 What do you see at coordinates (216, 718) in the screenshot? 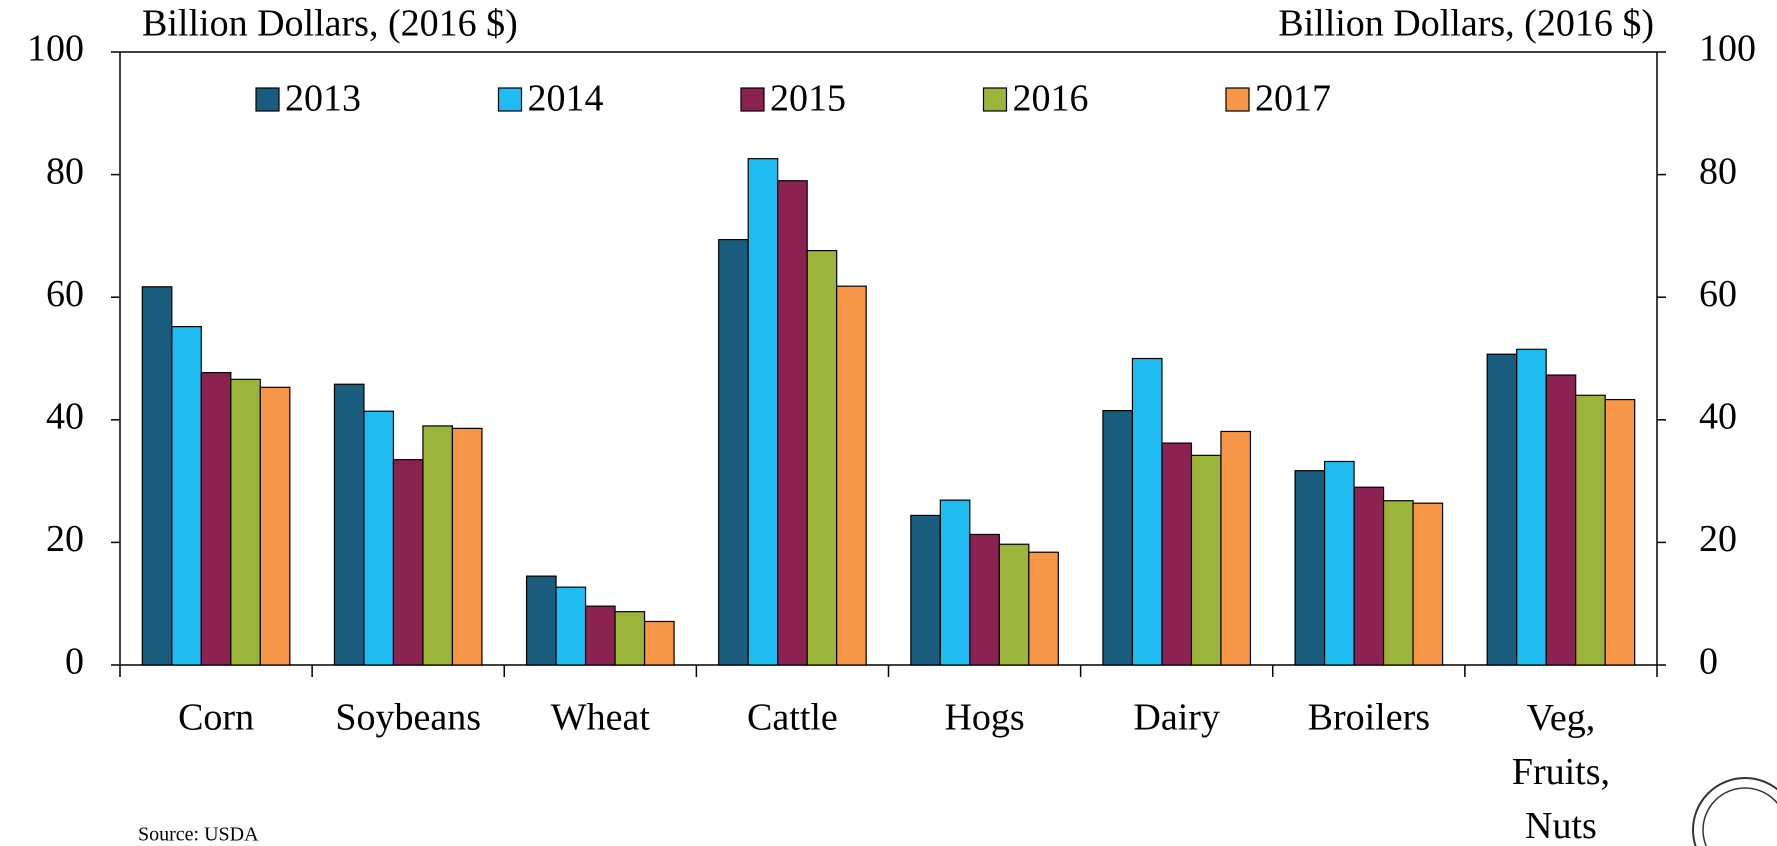
I see `x-tick-label: Corn` at bounding box center [216, 718].